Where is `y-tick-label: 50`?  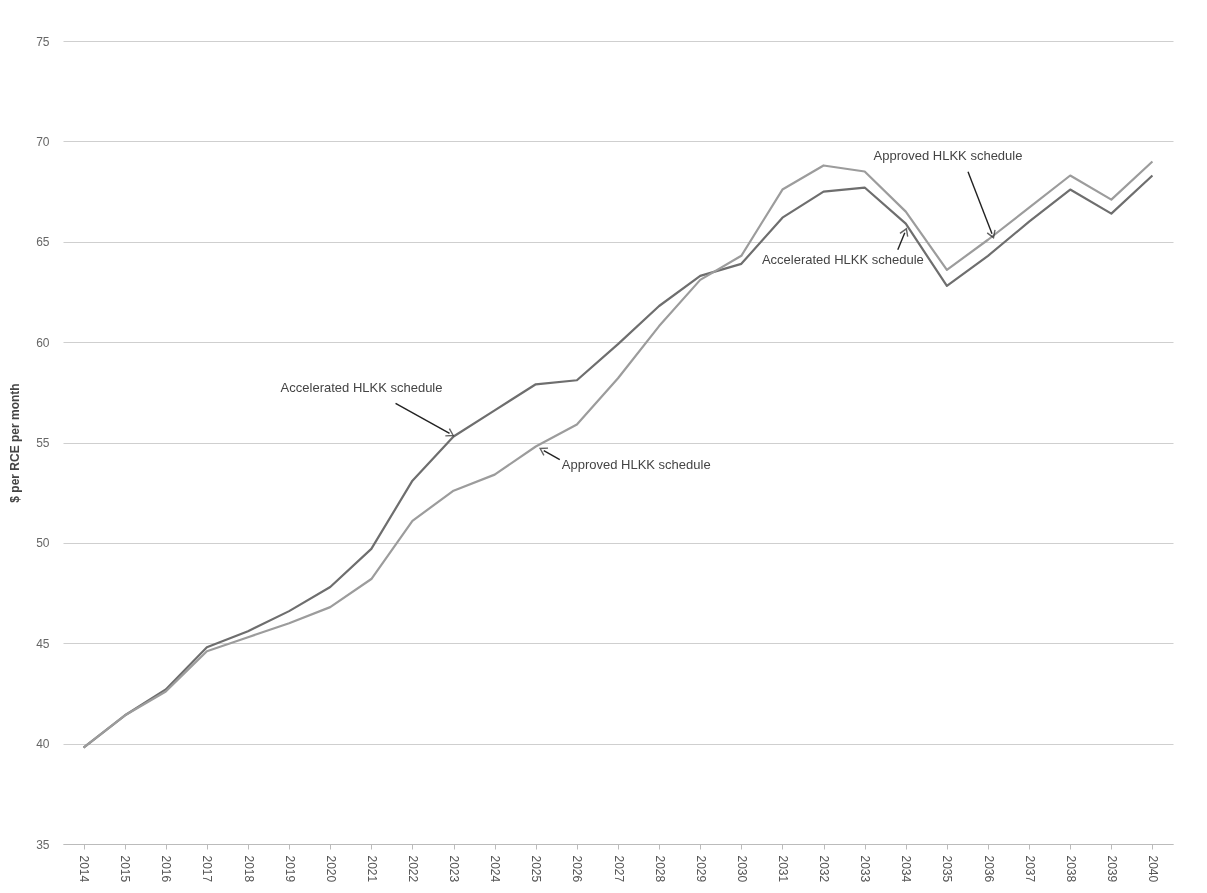 y-tick-label: 50 is located at coordinates (43, 543).